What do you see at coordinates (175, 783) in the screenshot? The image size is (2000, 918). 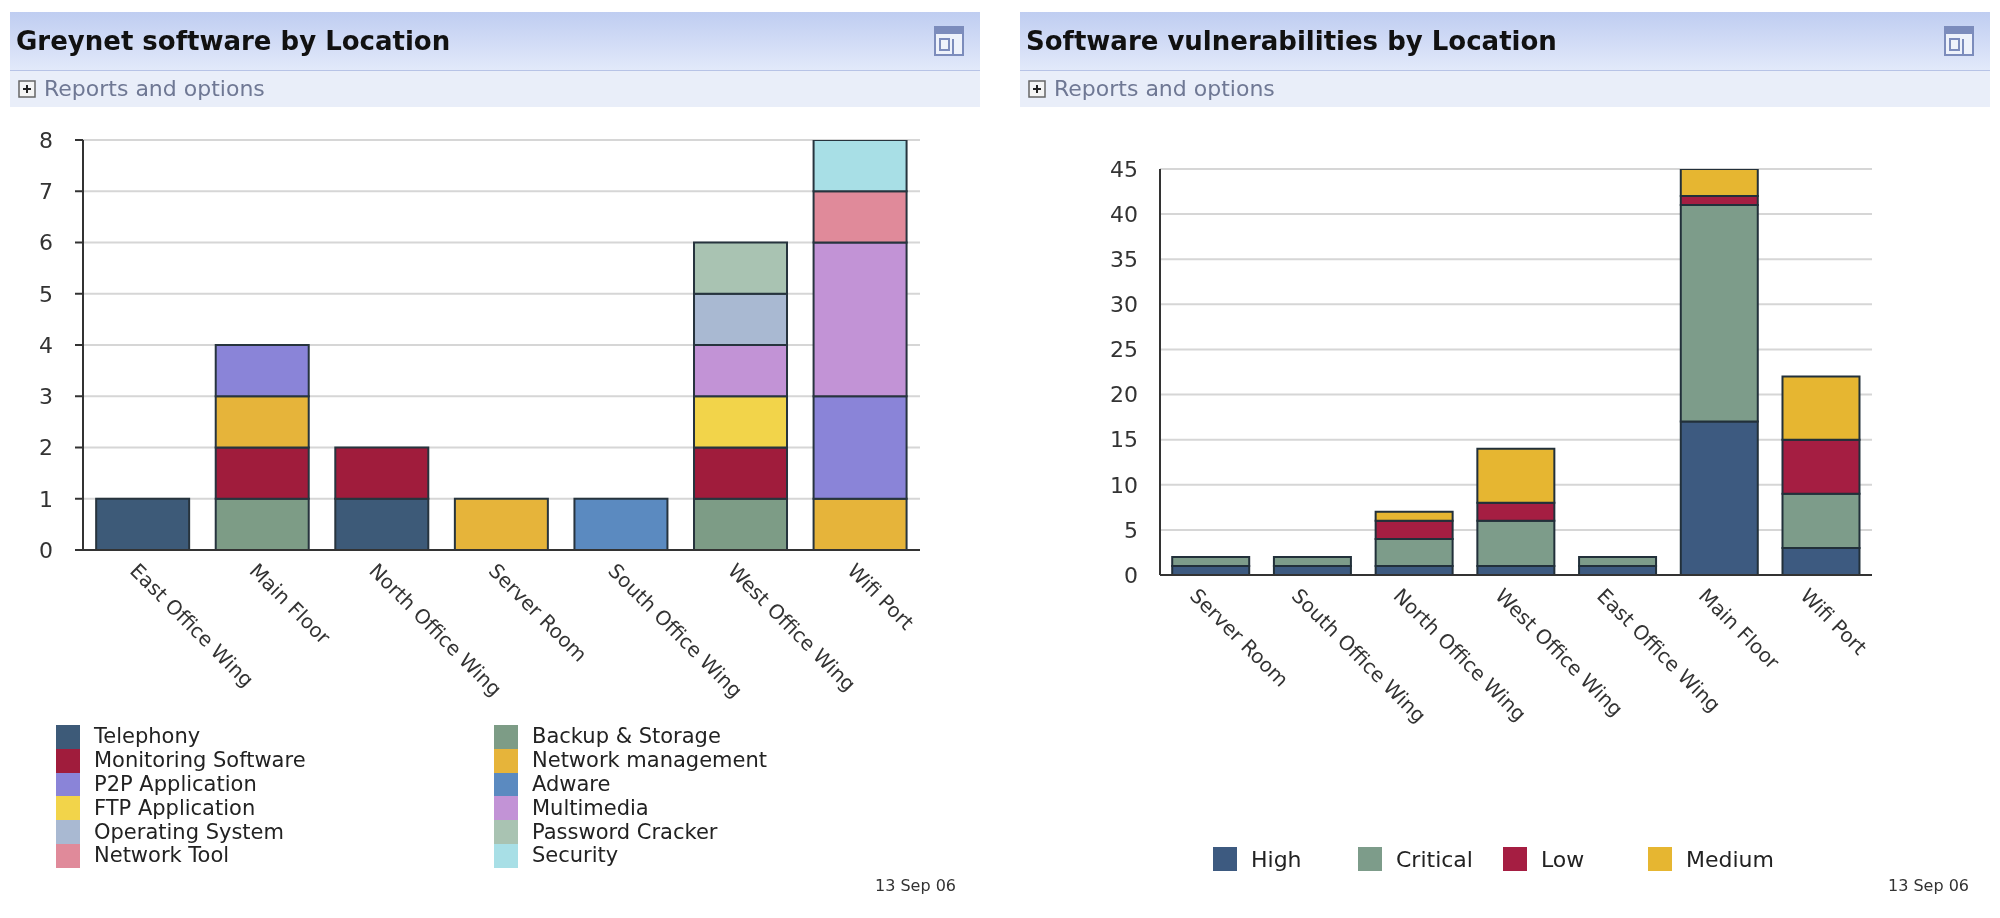 I see `legend-label: P2P Application` at bounding box center [175, 783].